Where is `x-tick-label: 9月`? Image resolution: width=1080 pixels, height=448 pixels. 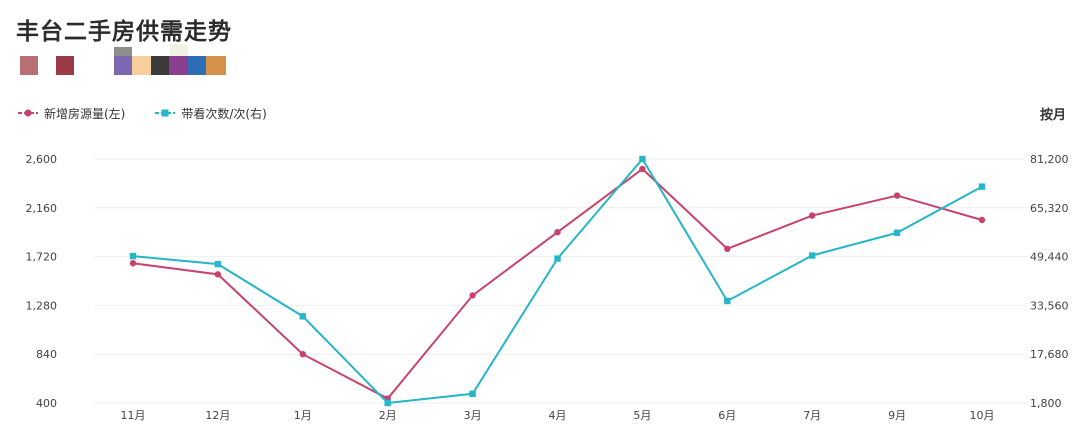
x-tick-label: 9月 is located at coordinates (897, 415).